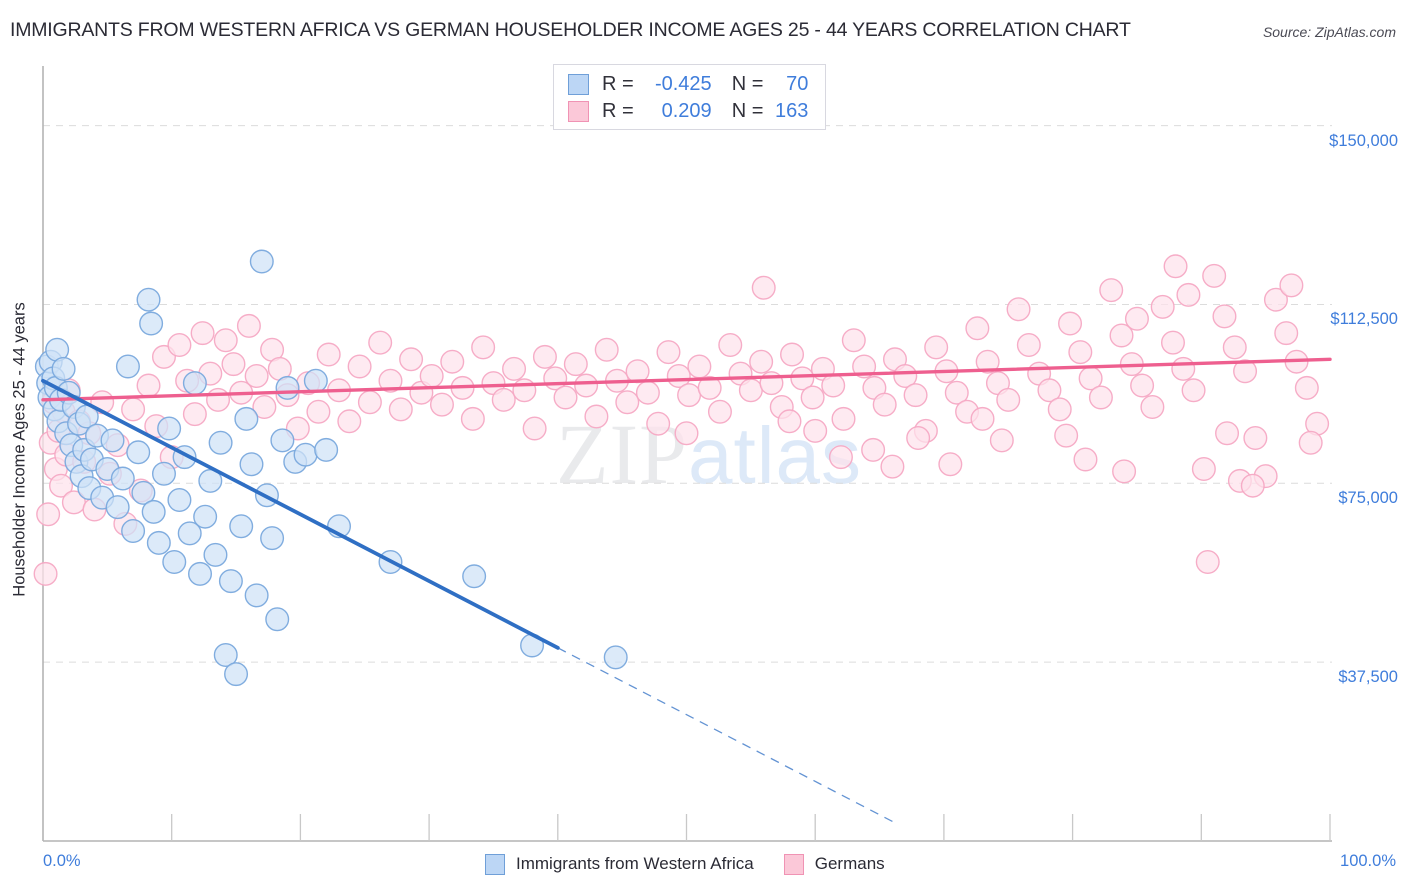 The height and width of the screenshot is (892, 1406). What do you see at coordinates (1329, 32) in the screenshot?
I see `source-attribution: Source: ZipAtlas.com` at bounding box center [1329, 32].